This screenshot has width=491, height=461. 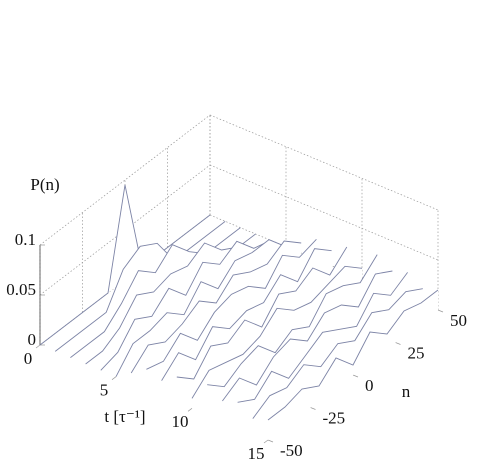 I want to click on x-tick-label: 5, so click(x=104, y=390).